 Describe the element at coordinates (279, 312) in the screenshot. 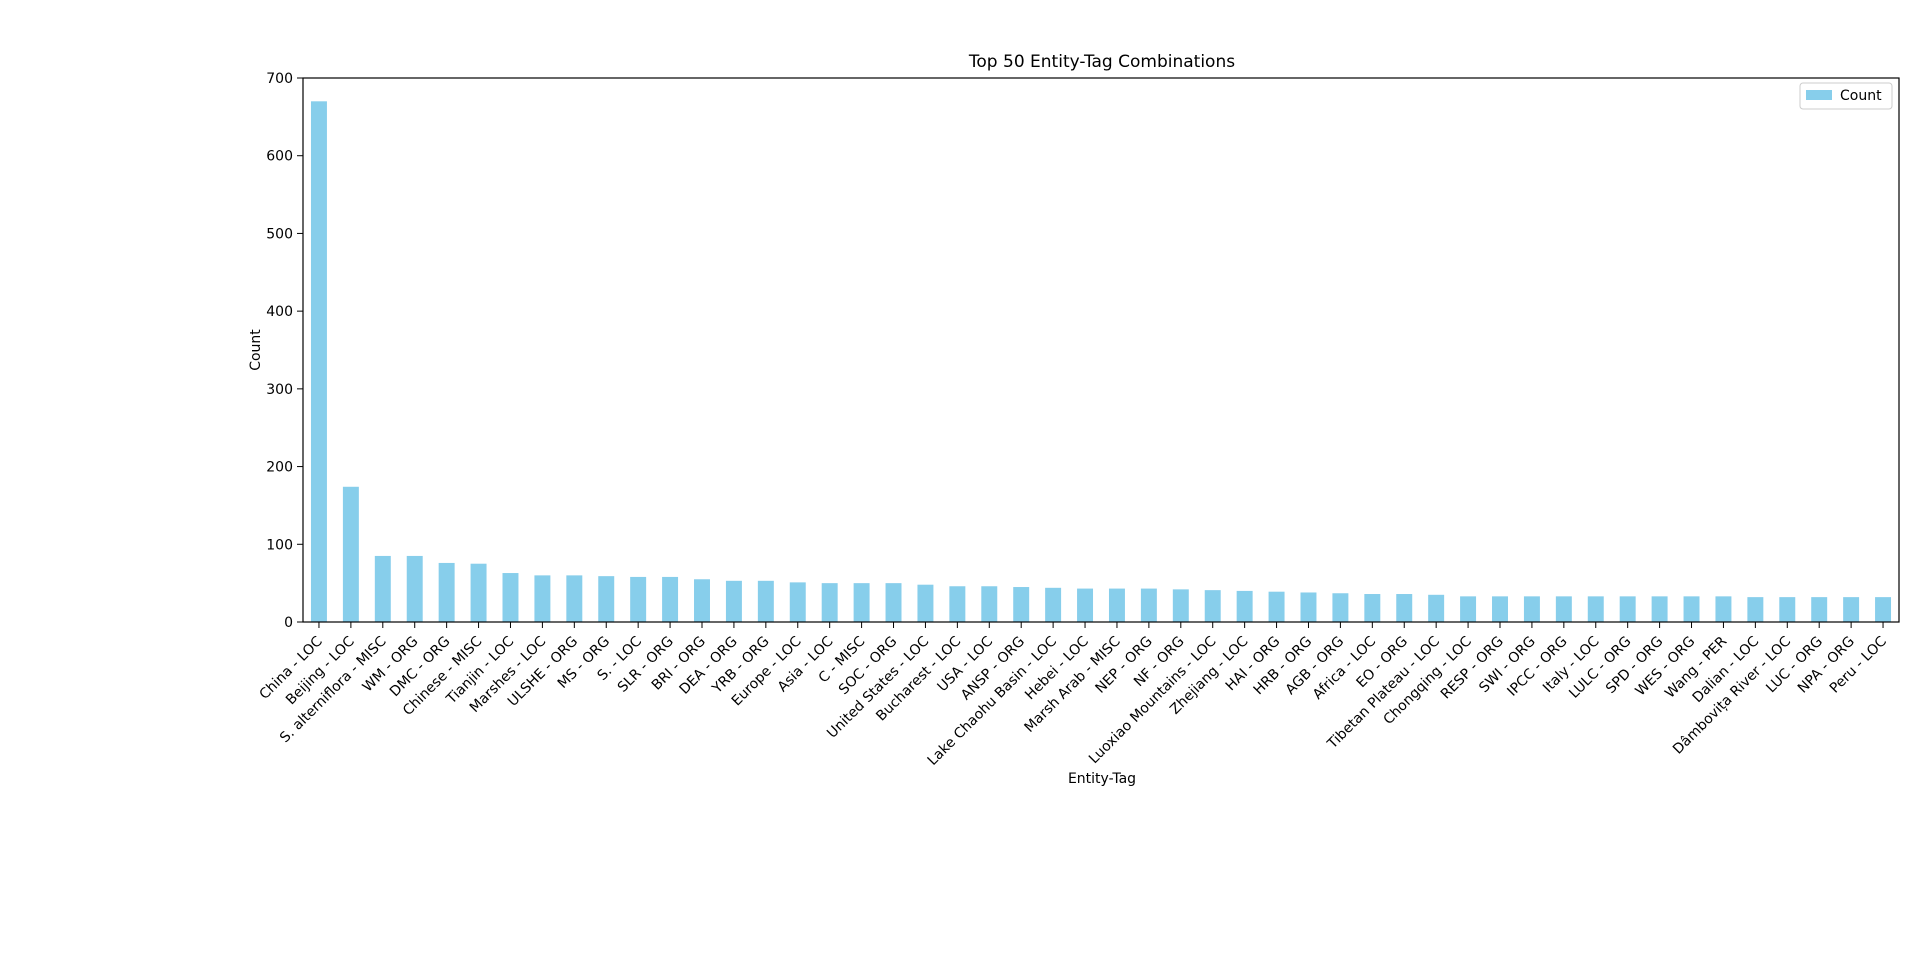

I see `y-tick-label: 400` at that location.